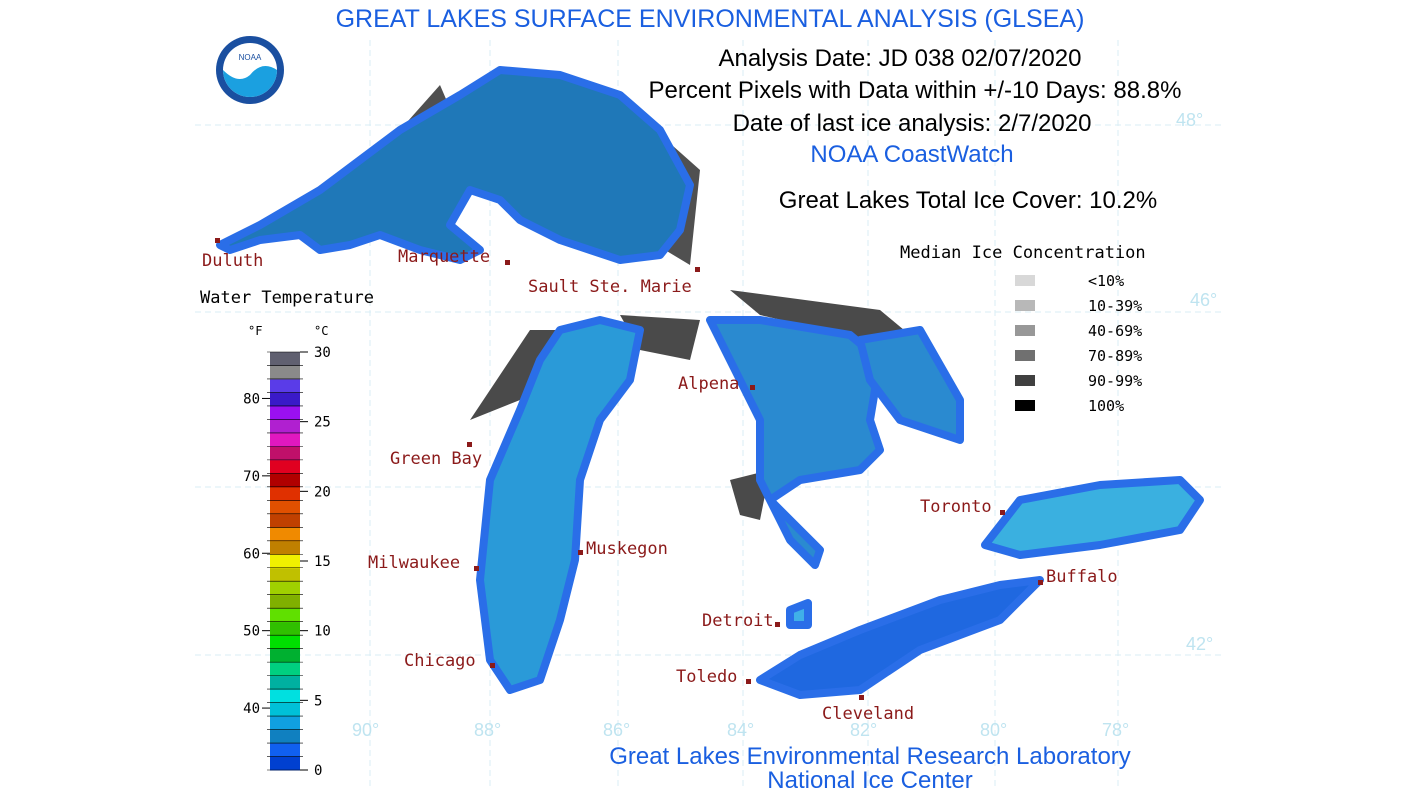  What do you see at coordinates (910, 385) in the screenshot?
I see `georgian-bay` at bounding box center [910, 385].